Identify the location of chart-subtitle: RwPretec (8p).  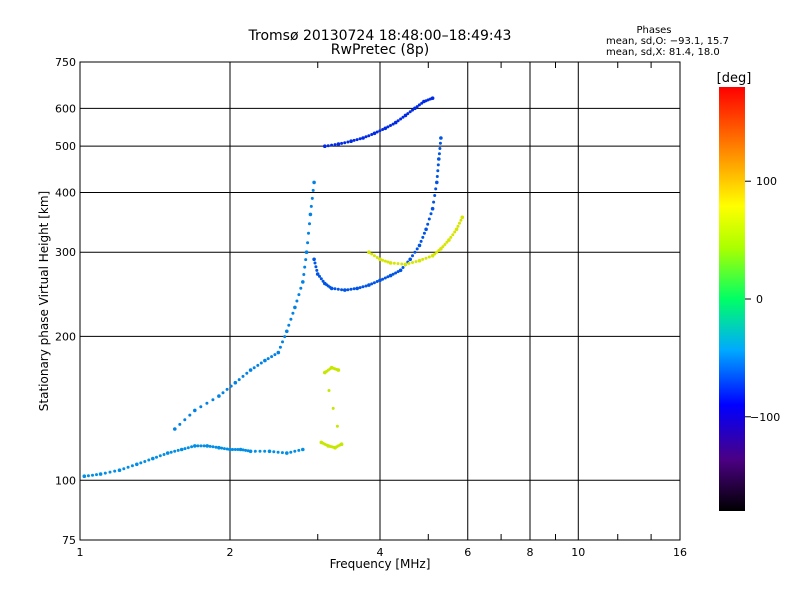
(380, 50).